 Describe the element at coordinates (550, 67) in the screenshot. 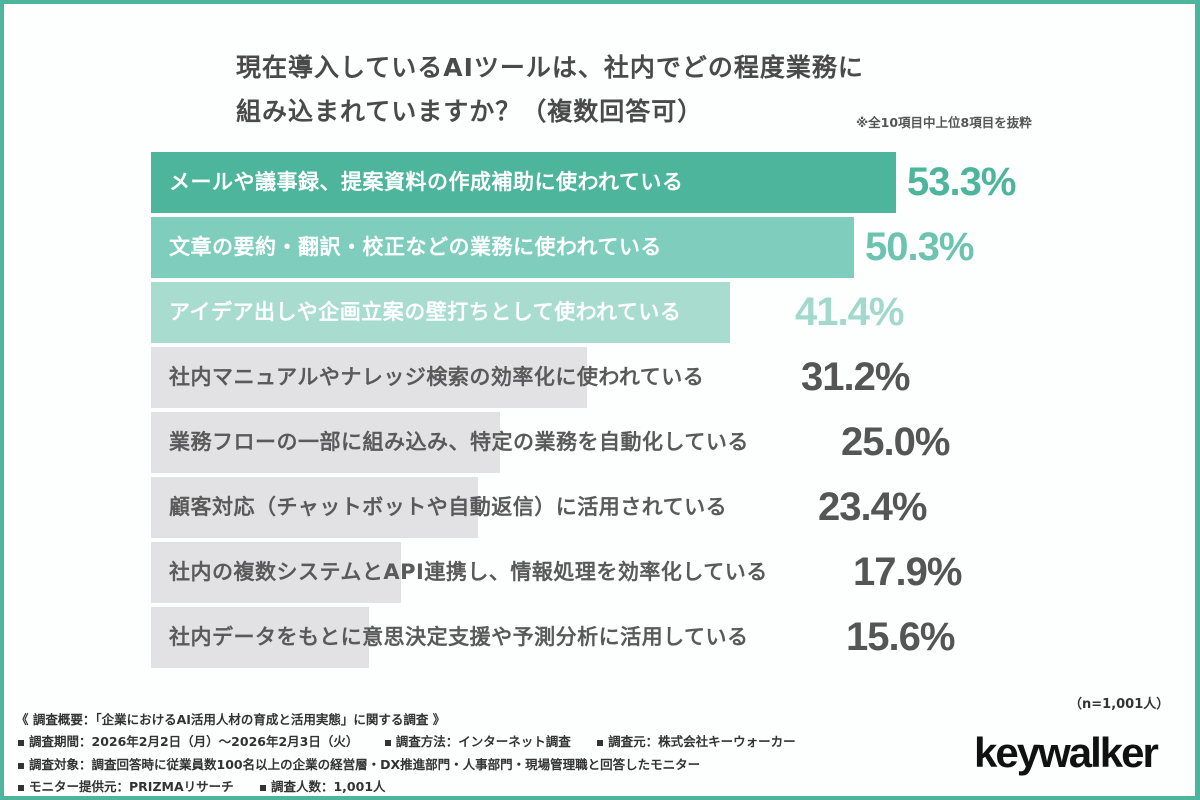

I see `title-line-1: 現在導入しているAIツールは、社内でどの程度業務に` at that location.